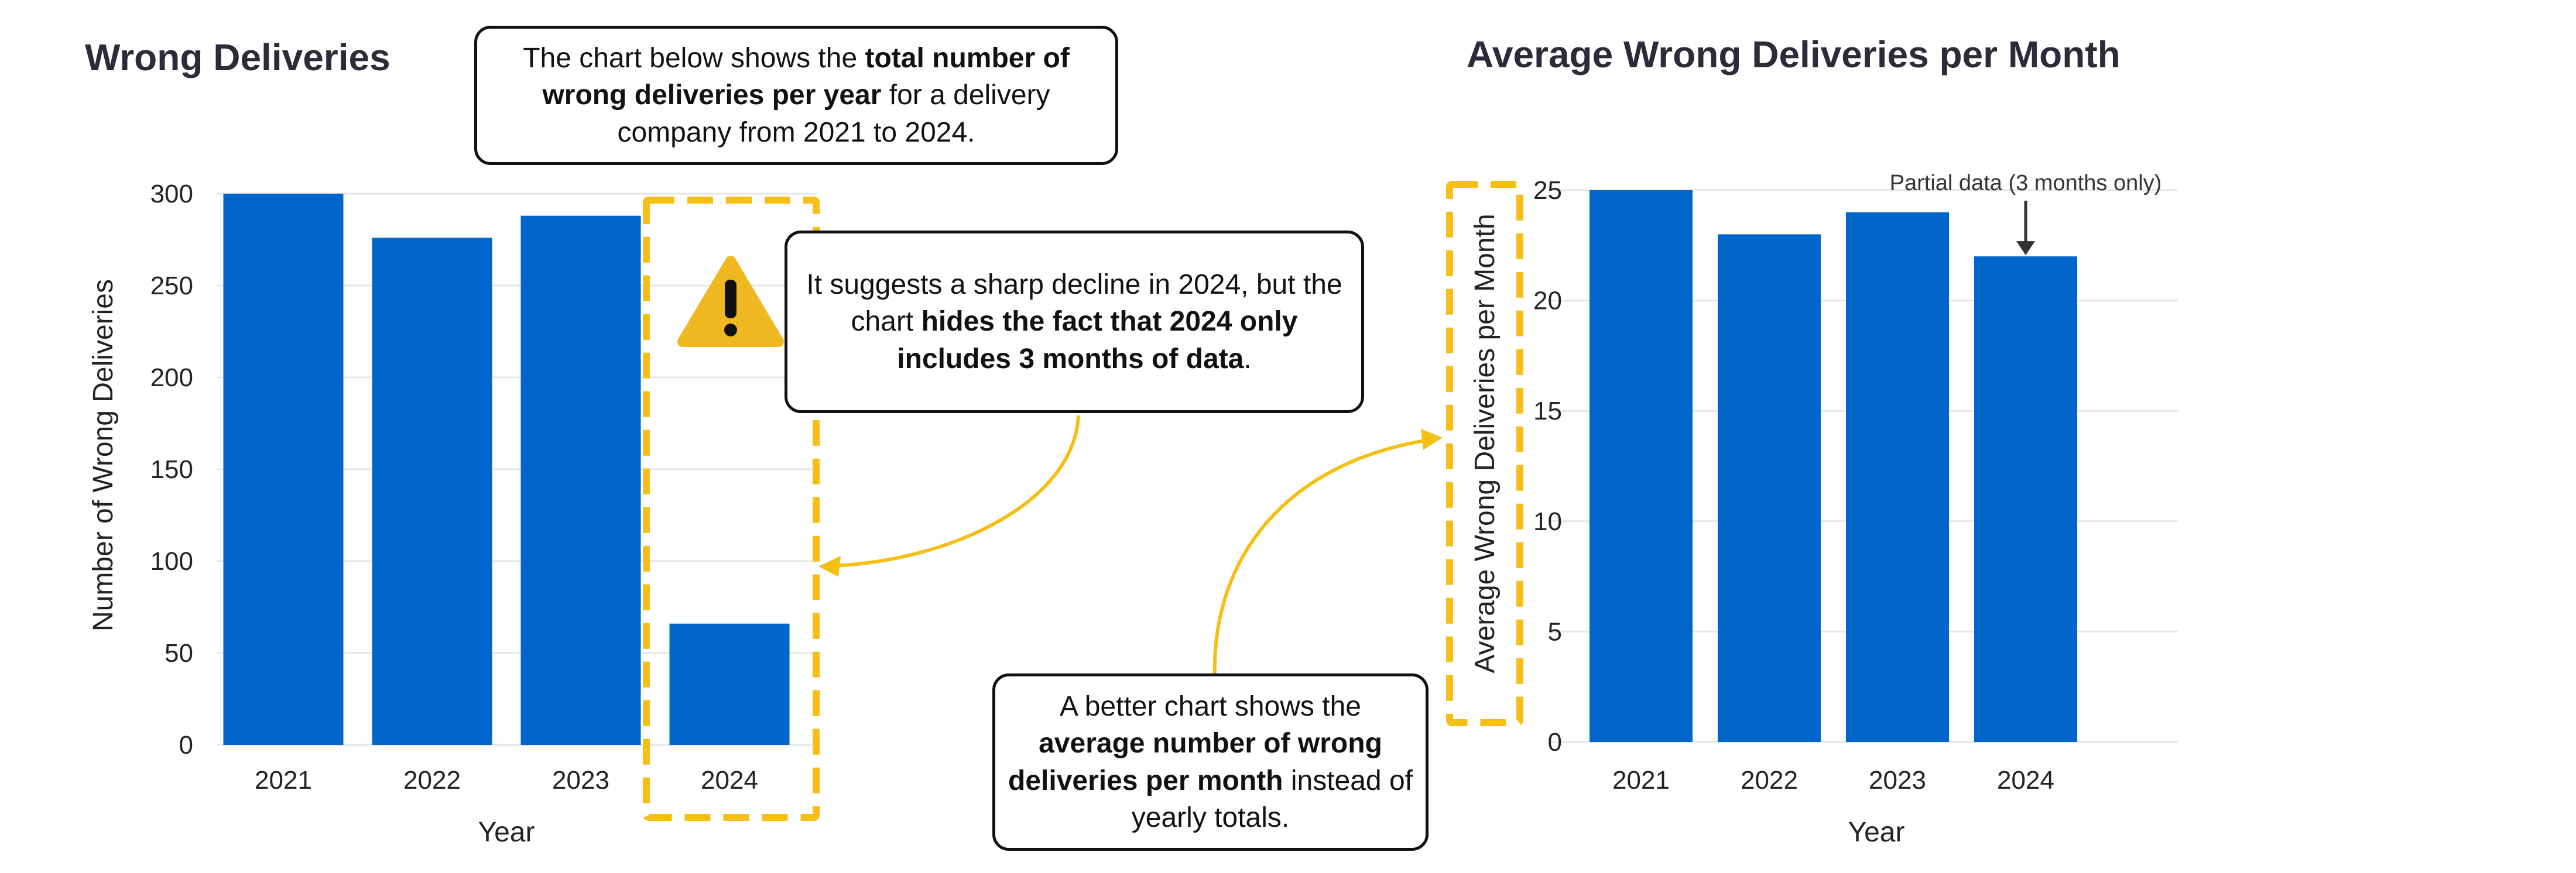 The image size is (2576, 873). What do you see at coordinates (1555, 631) in the screenshot?
I see `y-tick-label: 5` at bounding box center [1555, 631].